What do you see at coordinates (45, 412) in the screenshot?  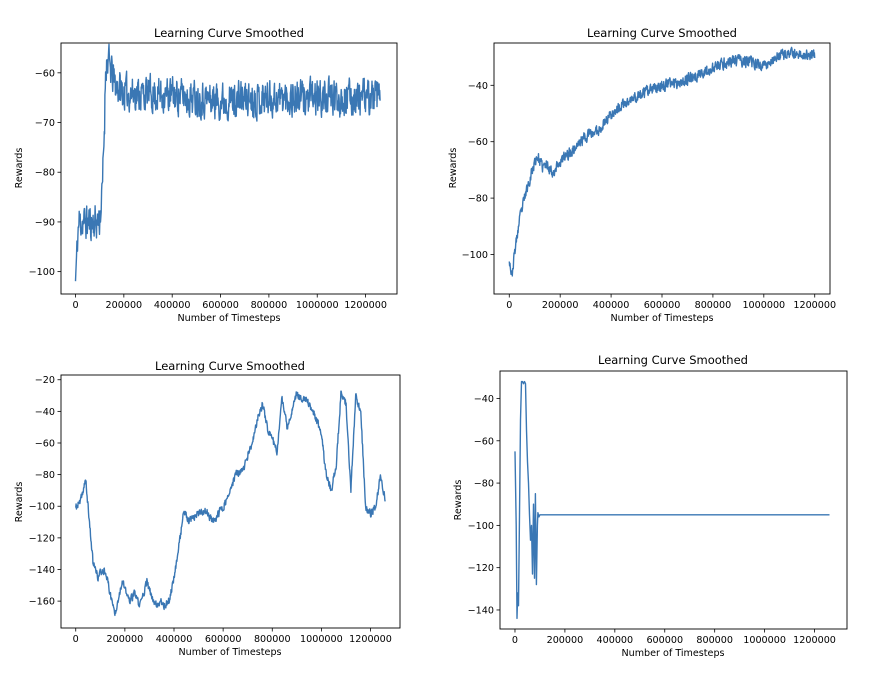 I see `subplot-3-ytick-label: −40` at bounding box center [45, 412].